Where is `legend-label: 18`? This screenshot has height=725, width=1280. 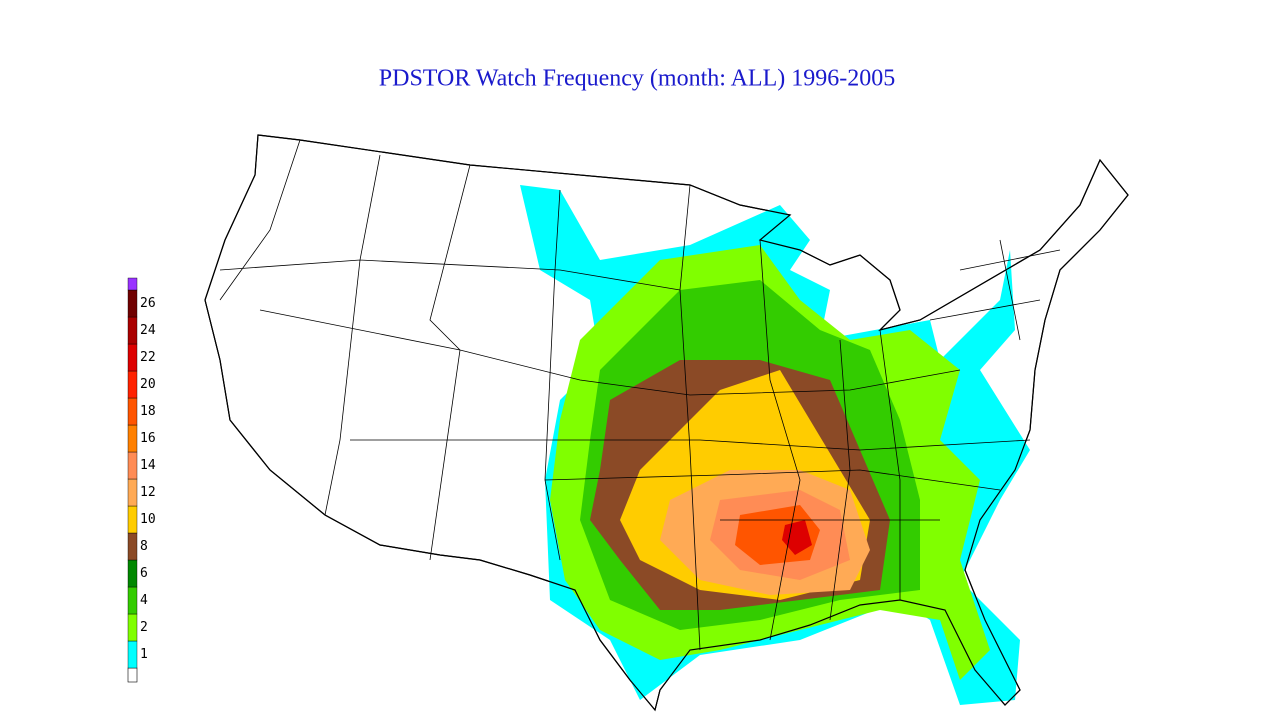
legend-label: 18 is located at coordinates (148, 411).